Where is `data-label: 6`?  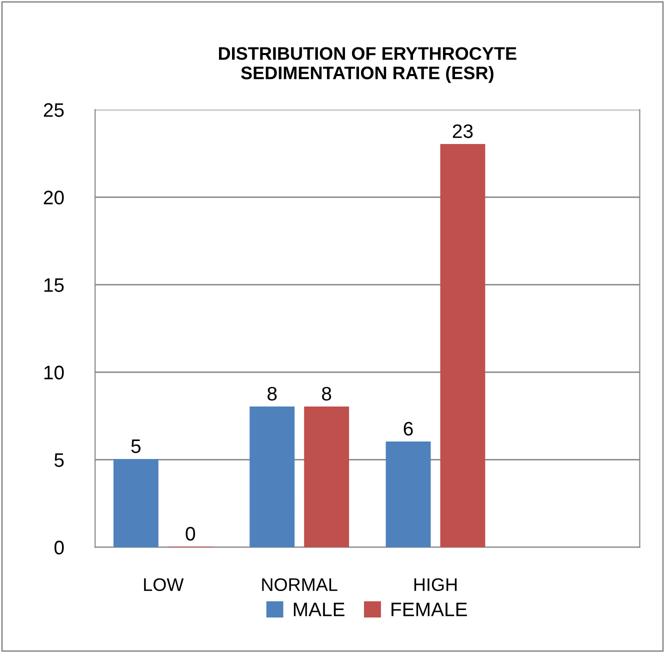 data-label: 6 is located at coordinates (408, 429).